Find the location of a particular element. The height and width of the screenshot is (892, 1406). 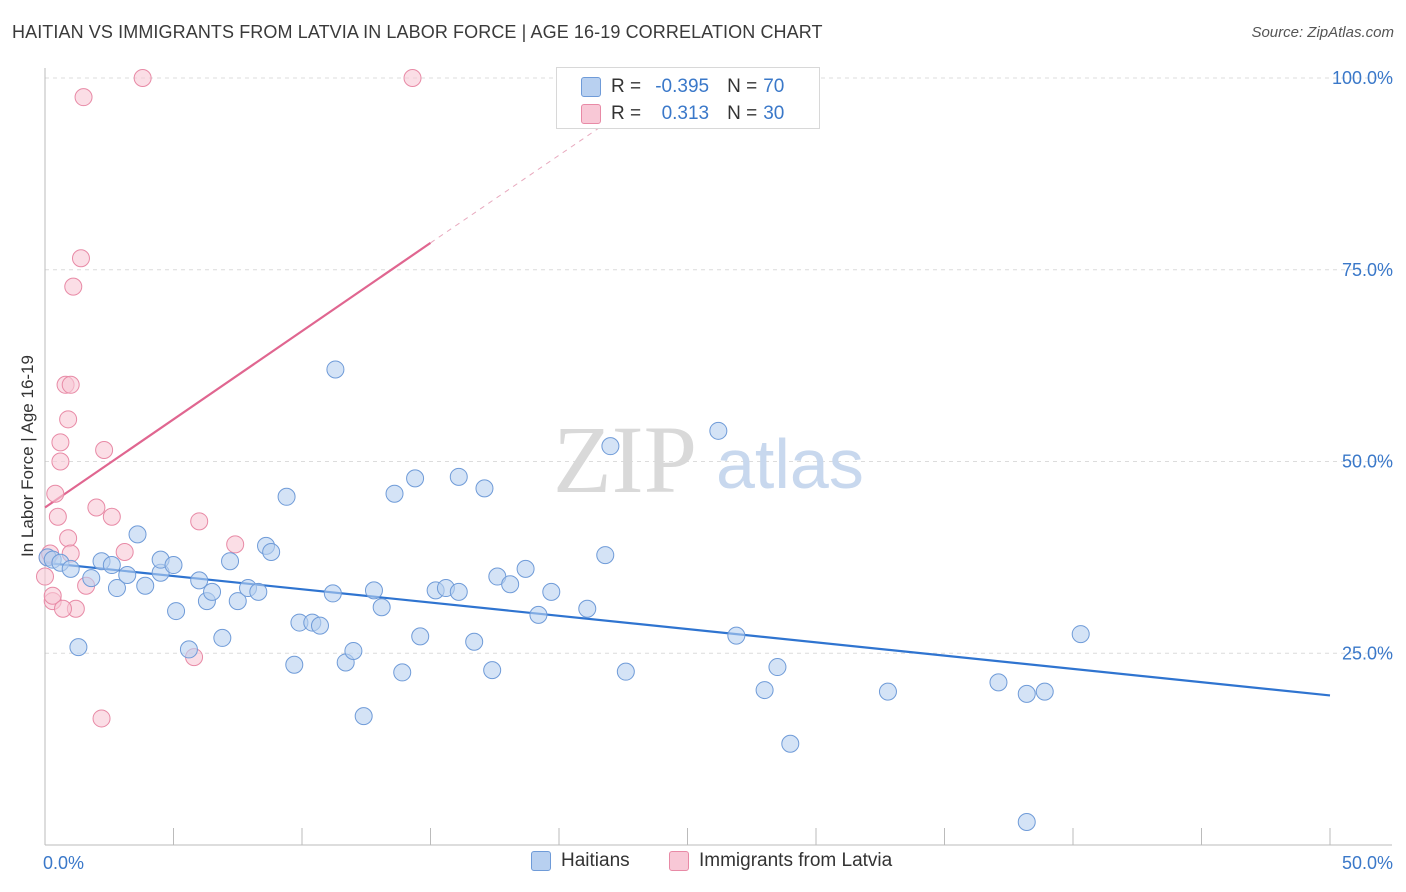

r-value: -0.395 is located at coordinates (682, 86).